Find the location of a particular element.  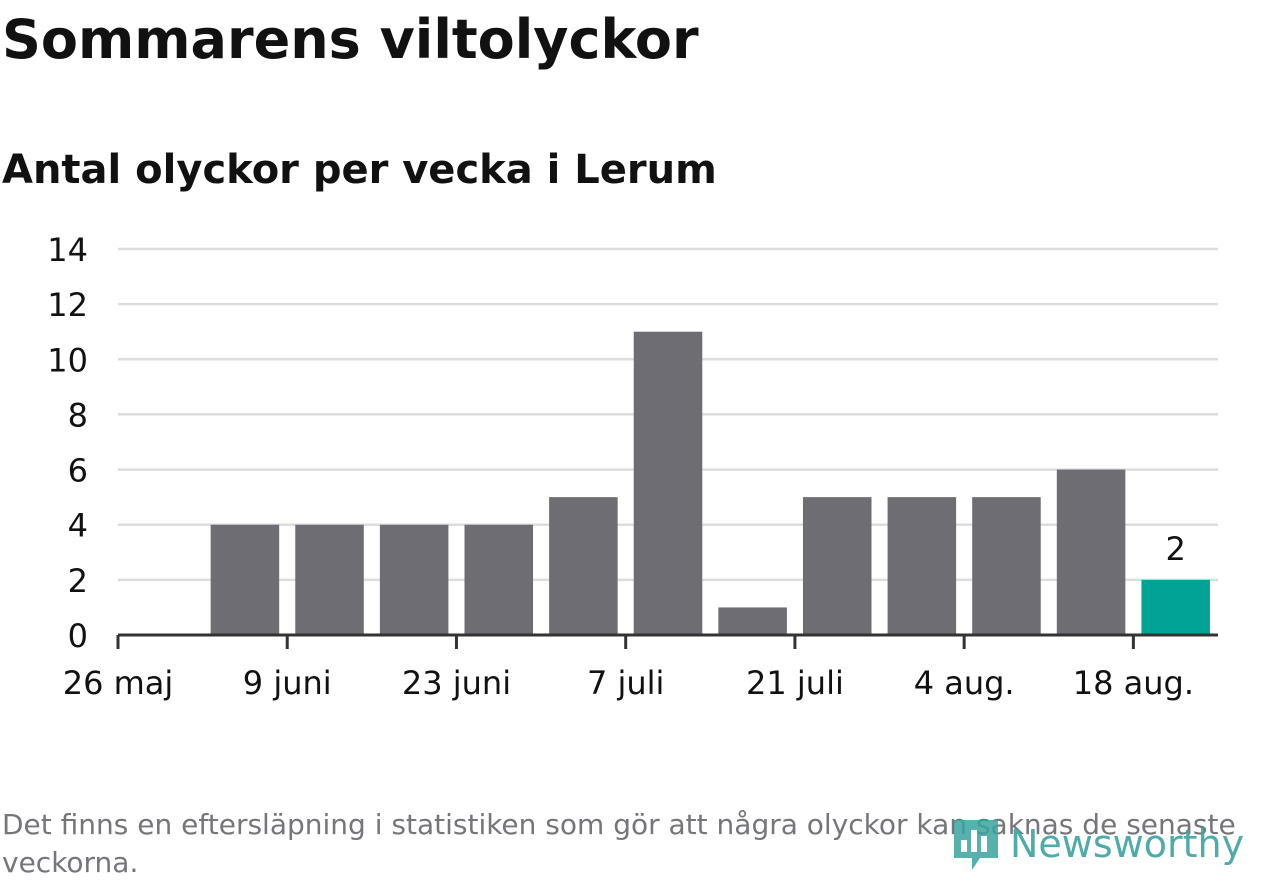

y-tick-label: 10 is located at coordinates (67, 360).